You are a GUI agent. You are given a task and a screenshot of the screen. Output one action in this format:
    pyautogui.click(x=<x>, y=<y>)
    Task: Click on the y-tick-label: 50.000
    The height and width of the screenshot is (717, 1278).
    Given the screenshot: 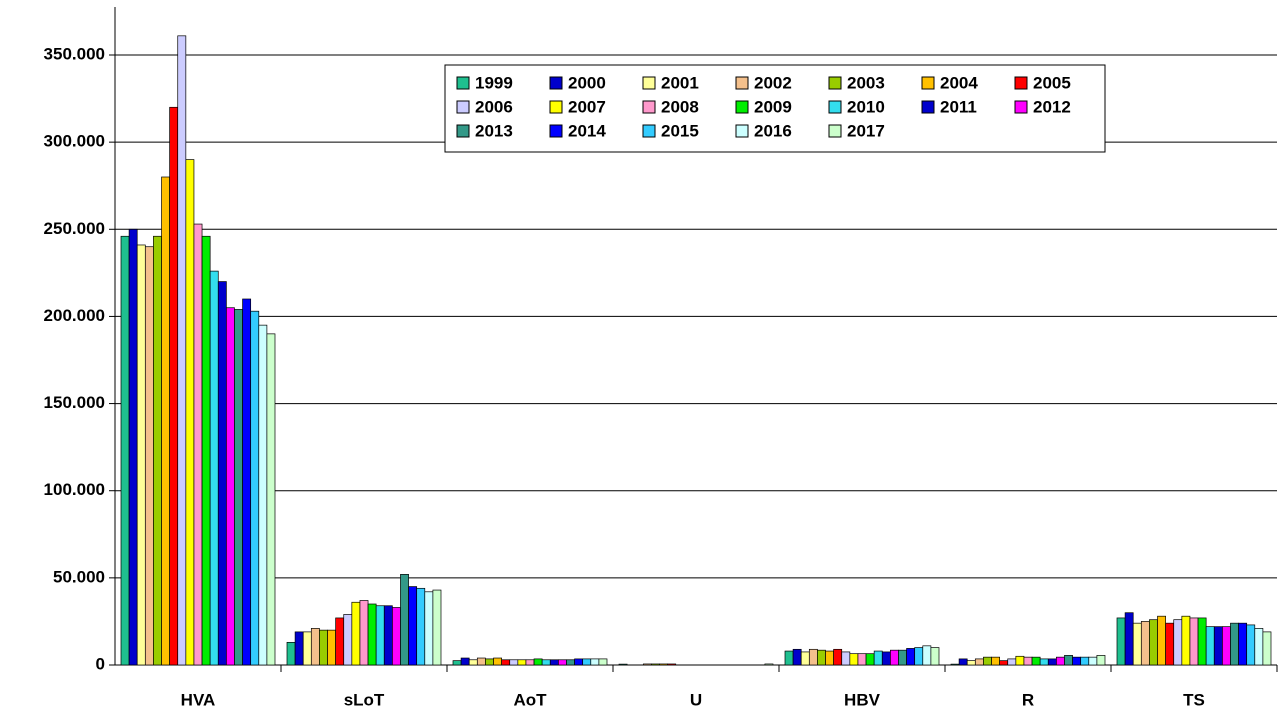 What is the action you would take?
    pyautogui.click(x=79, y=576)
    